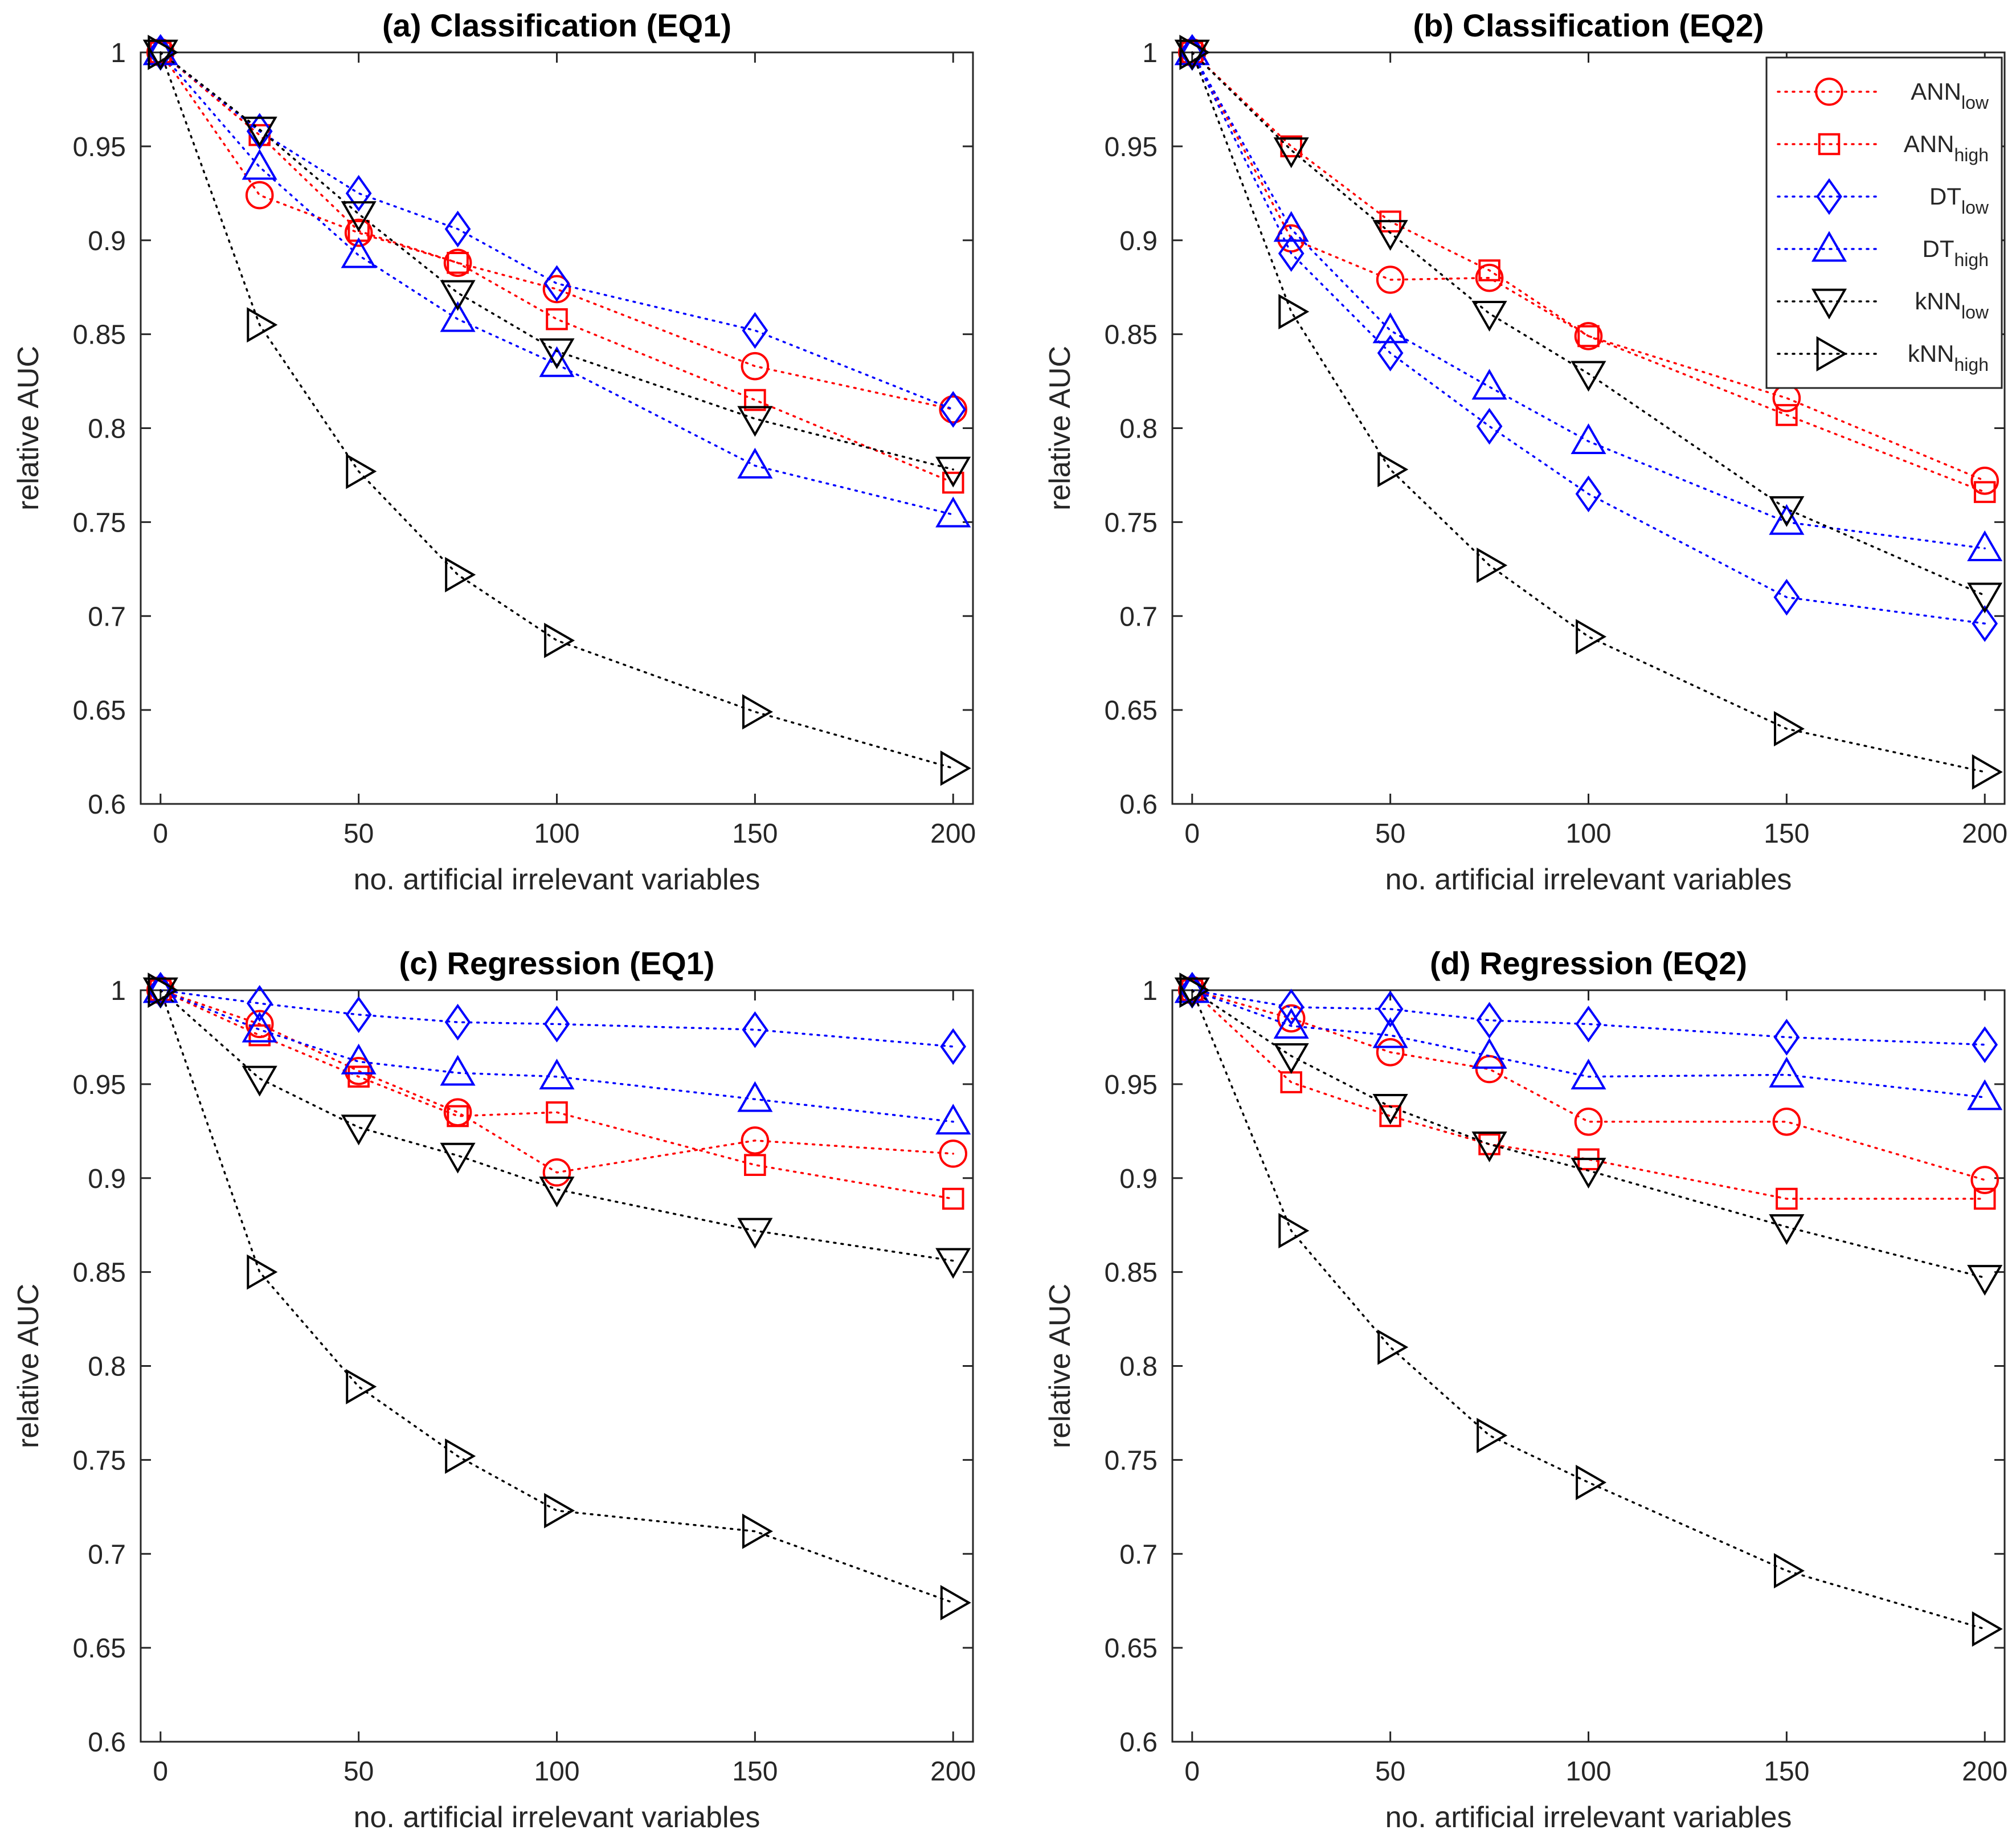 This screenshot has width=2016, height=1842. I want to click on series-line-DT_low, so click(1589, 338).